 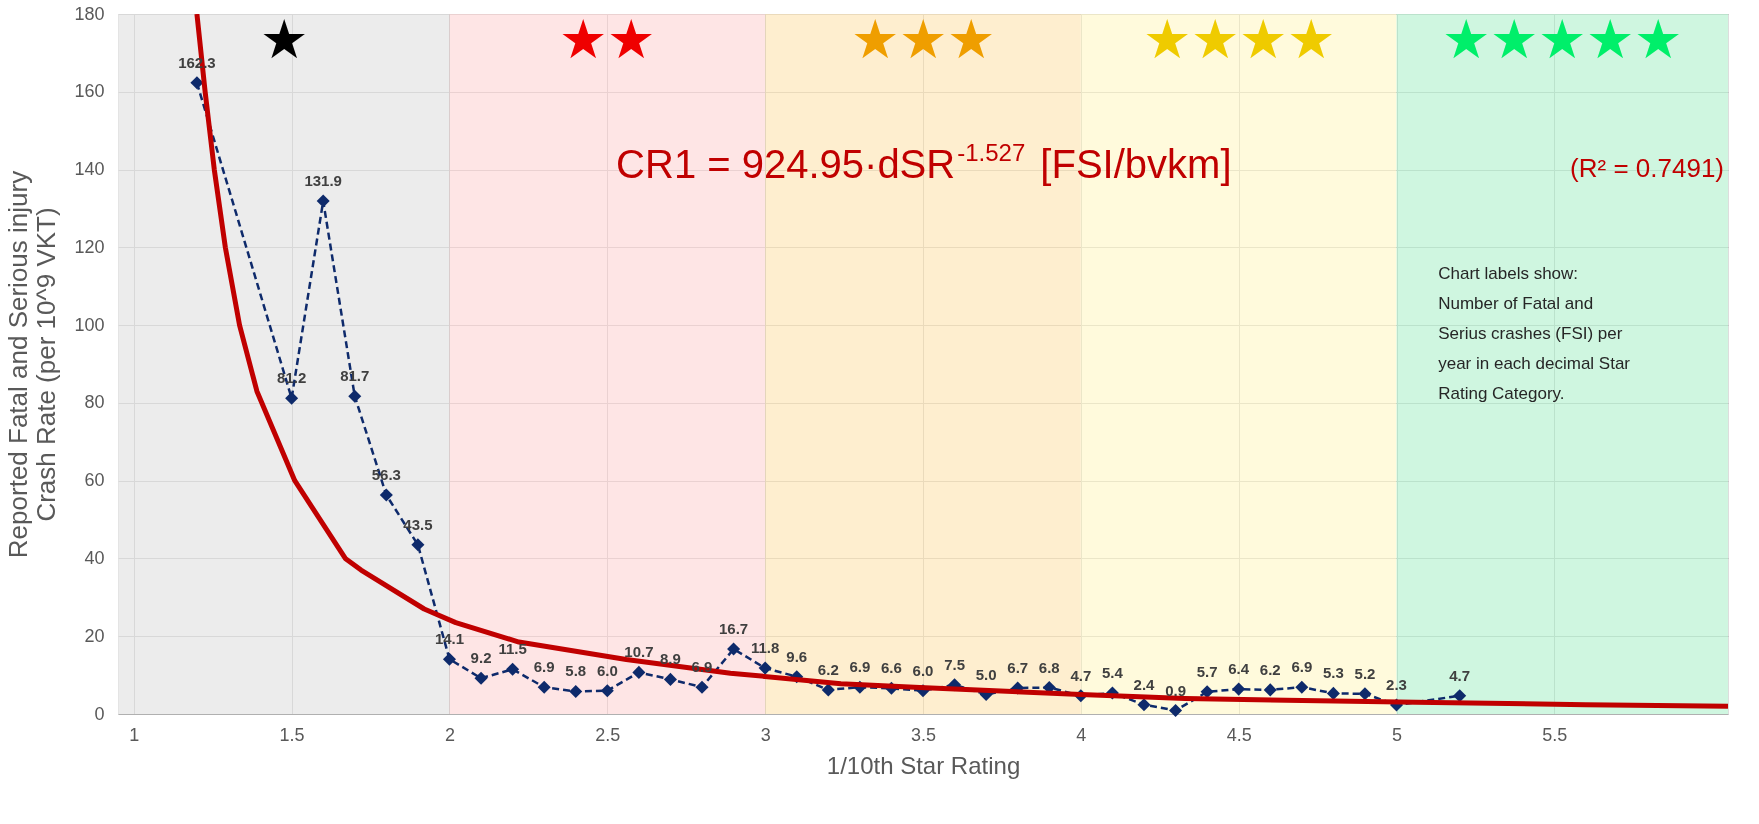 What do you see at coordinates (733, 629) in the screenshot?
I see `data-label: 16.7` at bounding box center [733, 629].